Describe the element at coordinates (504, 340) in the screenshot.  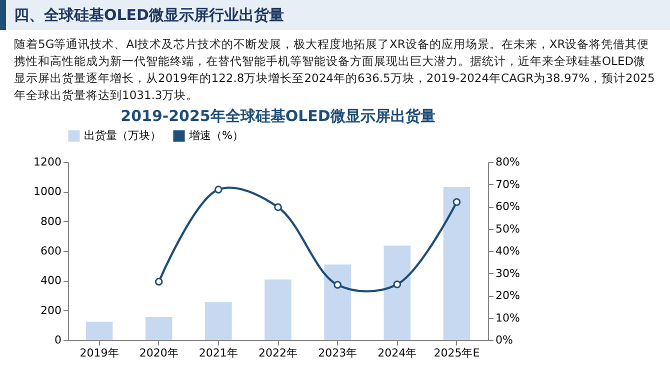
I see `y2-tick-label: 0%` at that location.